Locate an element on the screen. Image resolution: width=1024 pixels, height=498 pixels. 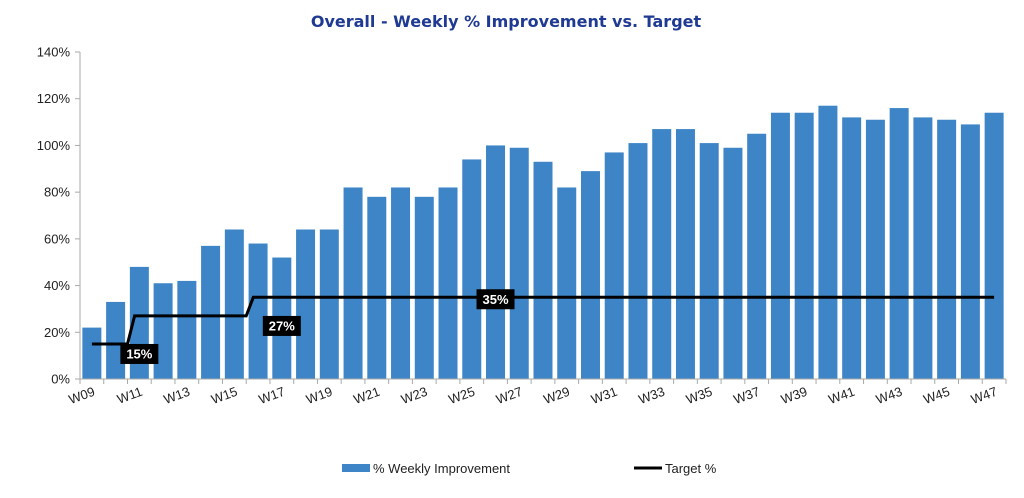
legend-label-line: Target % is located at coordinates (691, 468).